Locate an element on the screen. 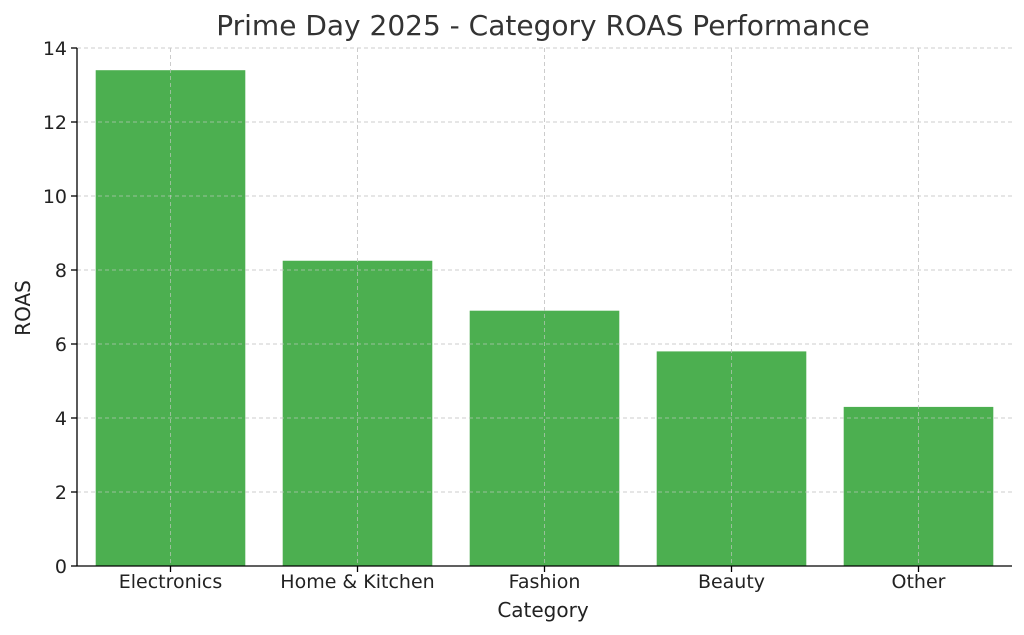 Image resolution: width=1024 pixels, height=635 pixels. y-ticks: 0 2 4 6 8 10 12 14 is located at coordinates (60, 308).